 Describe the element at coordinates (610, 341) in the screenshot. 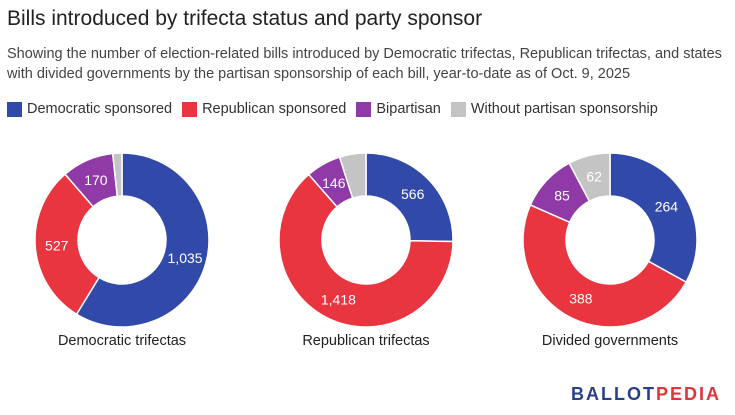

I see `chart-3-title: Divided governments` at that location.